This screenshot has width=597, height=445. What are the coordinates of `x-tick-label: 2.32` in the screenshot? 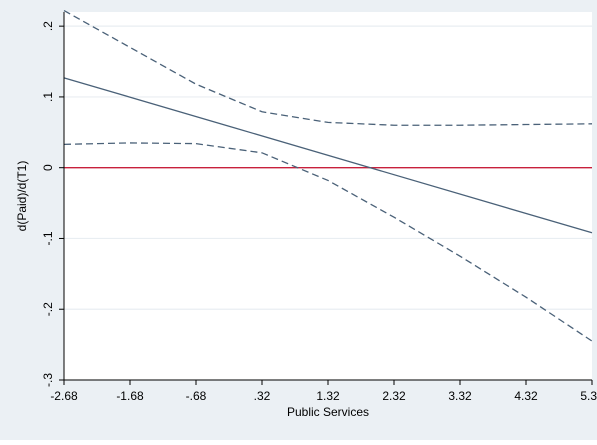 It's located at (394, 396).